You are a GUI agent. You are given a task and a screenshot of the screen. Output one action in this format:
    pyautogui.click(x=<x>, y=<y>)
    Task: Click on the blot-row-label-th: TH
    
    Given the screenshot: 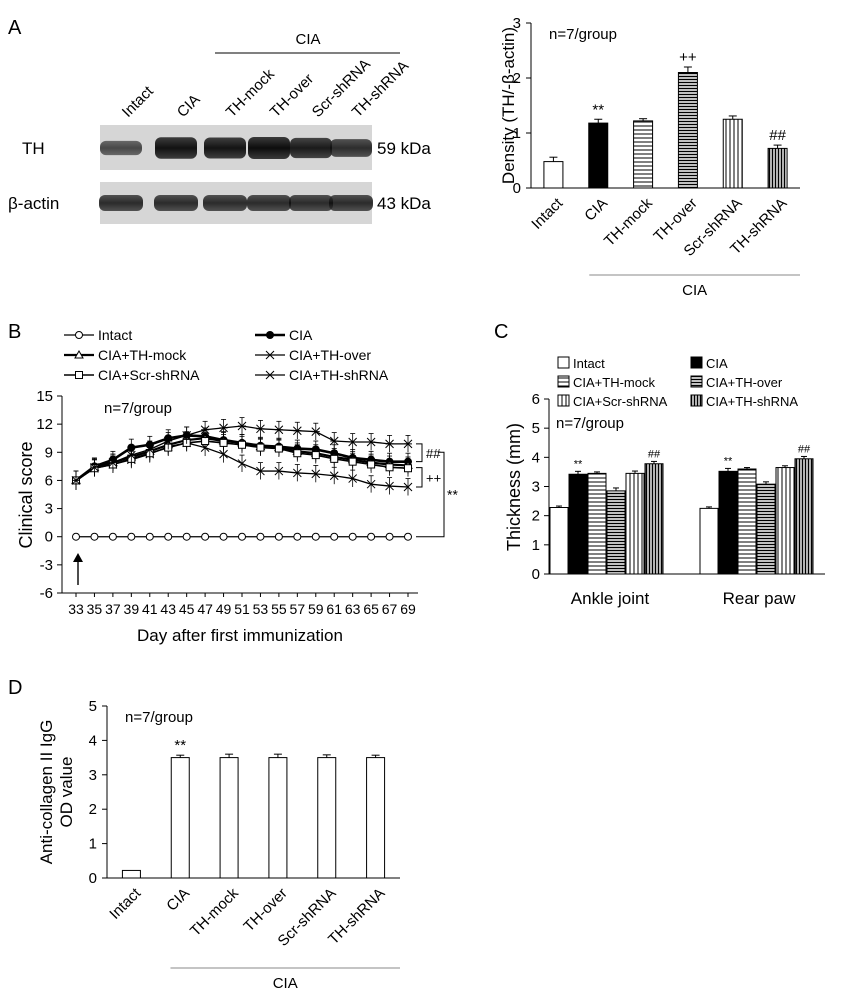 What is the action you would take?
    pyautogui.click(x=33, y=148)
    